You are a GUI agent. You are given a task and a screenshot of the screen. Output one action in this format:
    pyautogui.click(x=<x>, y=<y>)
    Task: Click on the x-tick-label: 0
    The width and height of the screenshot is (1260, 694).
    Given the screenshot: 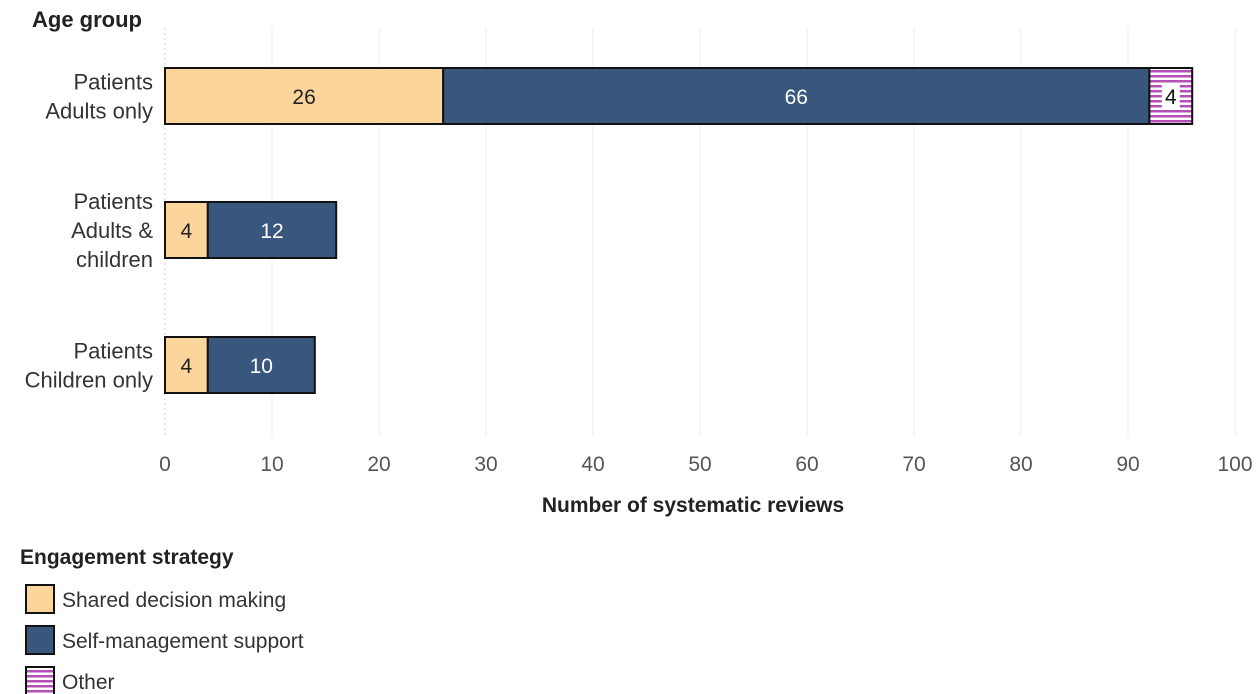 What is the action you would take?
    pyautogui.click(x=165, y=464)
    